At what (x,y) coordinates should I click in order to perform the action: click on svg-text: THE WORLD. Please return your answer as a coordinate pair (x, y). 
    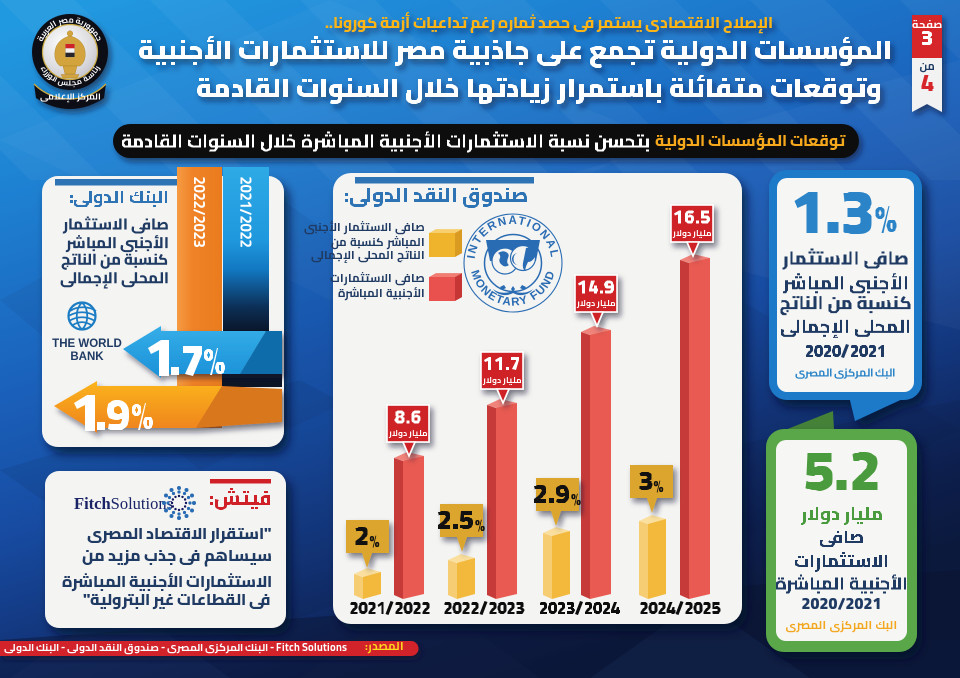
    Looking at the image, I should click on (87, 344).